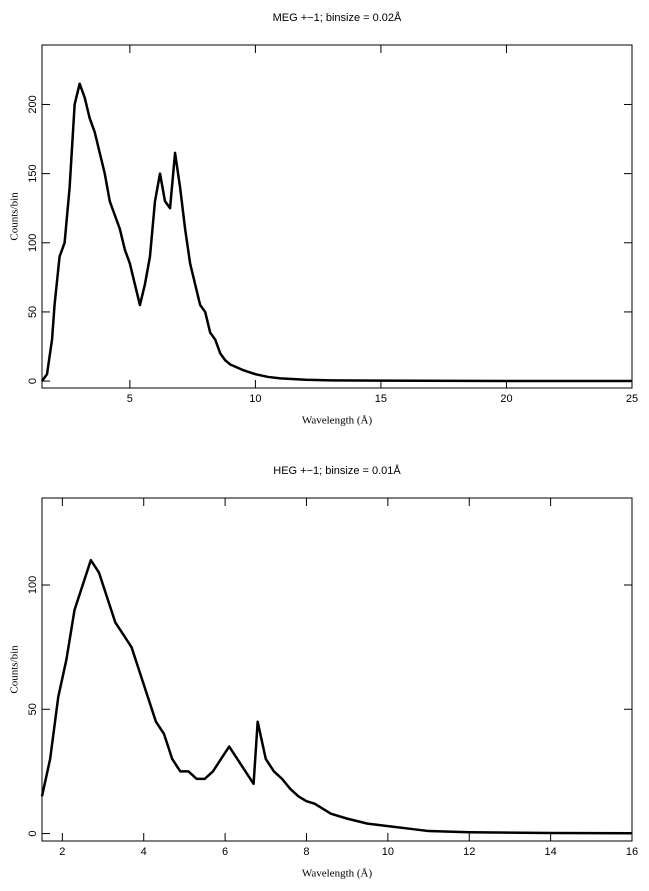  I want to click on y-tick-label: 150, so click(33, 173).